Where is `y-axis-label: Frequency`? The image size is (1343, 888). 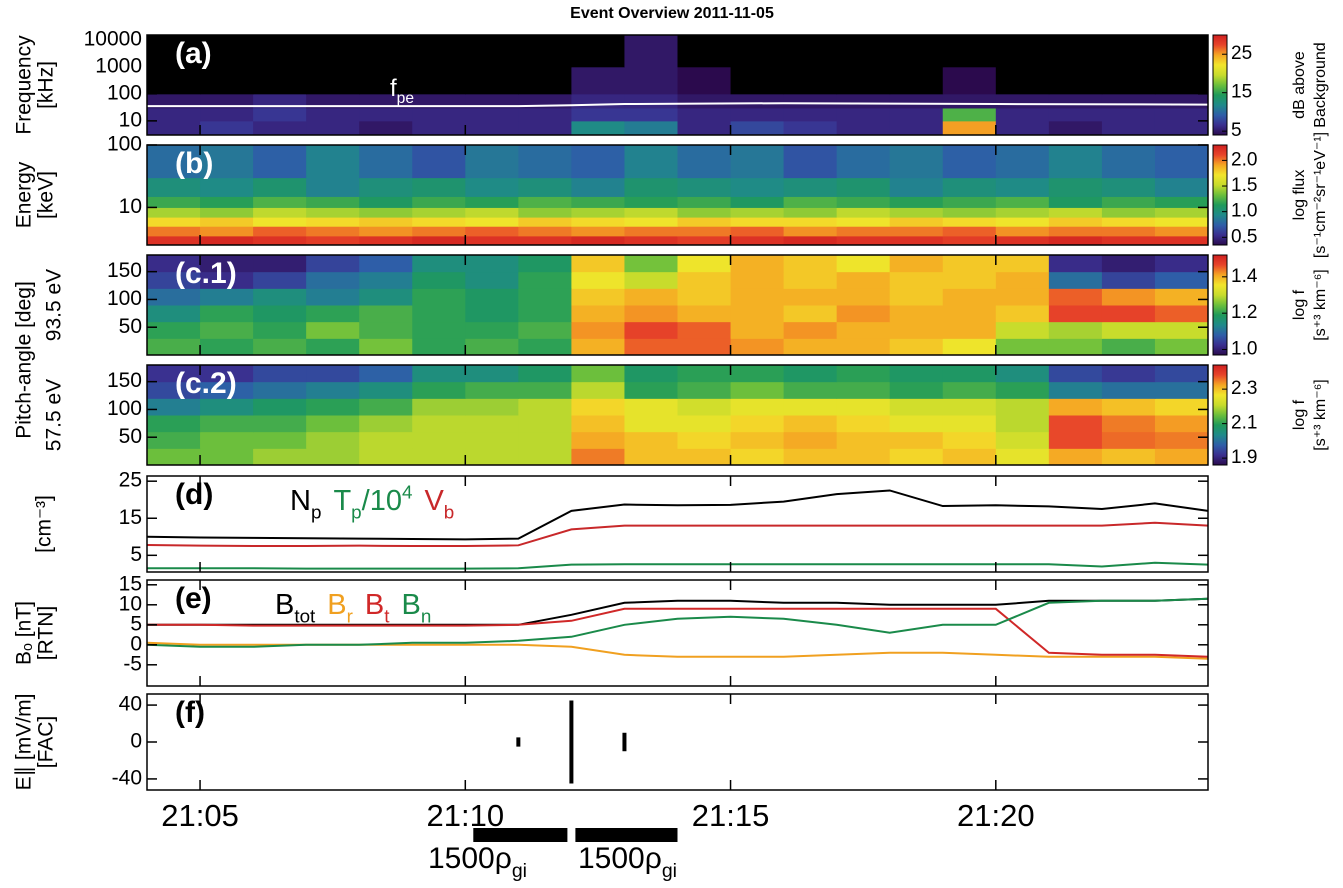
y-axis-label: Frequency is located at coordinates (24, 85).